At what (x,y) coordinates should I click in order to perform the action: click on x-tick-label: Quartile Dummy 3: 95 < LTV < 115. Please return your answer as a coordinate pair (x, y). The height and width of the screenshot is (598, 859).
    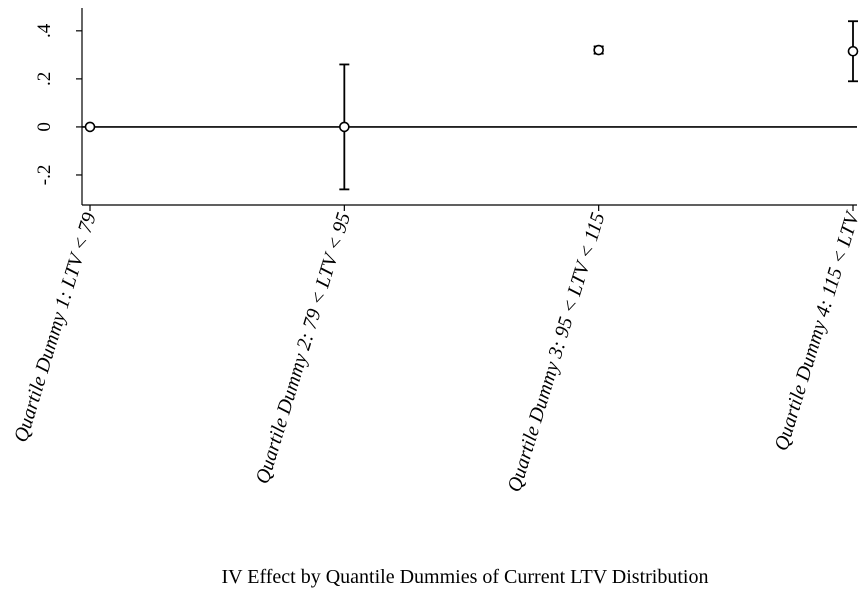
    Looking at the image, I should click on (556, 352).